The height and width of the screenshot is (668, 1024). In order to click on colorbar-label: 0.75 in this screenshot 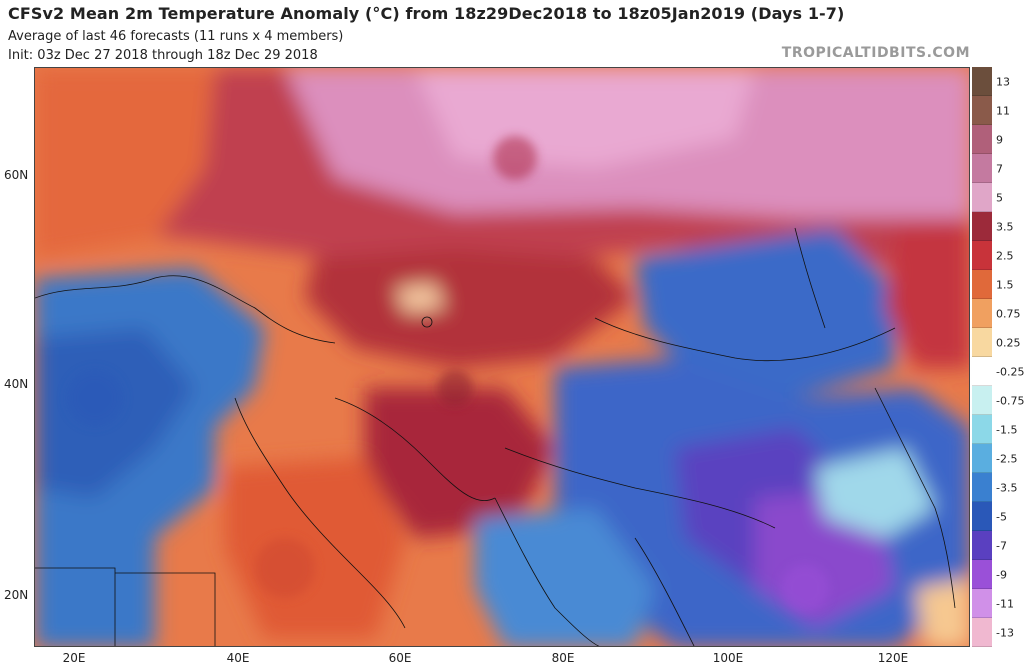, I will do `click(1008, 313)`.